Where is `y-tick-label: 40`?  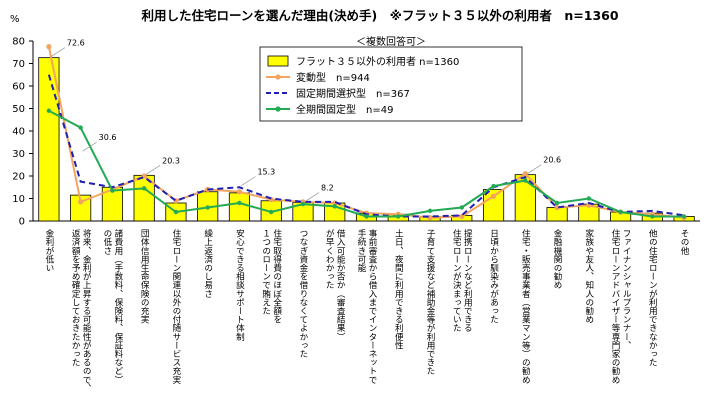
y-tick-label: 40 is located at coordinates (18, 132).